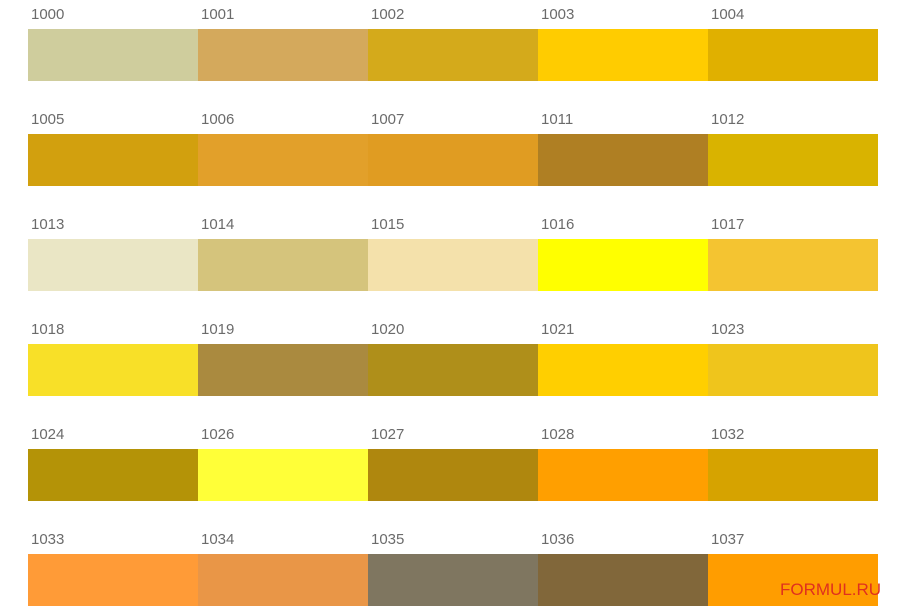  I want to click on color-code: 1006, so click(218, 119).